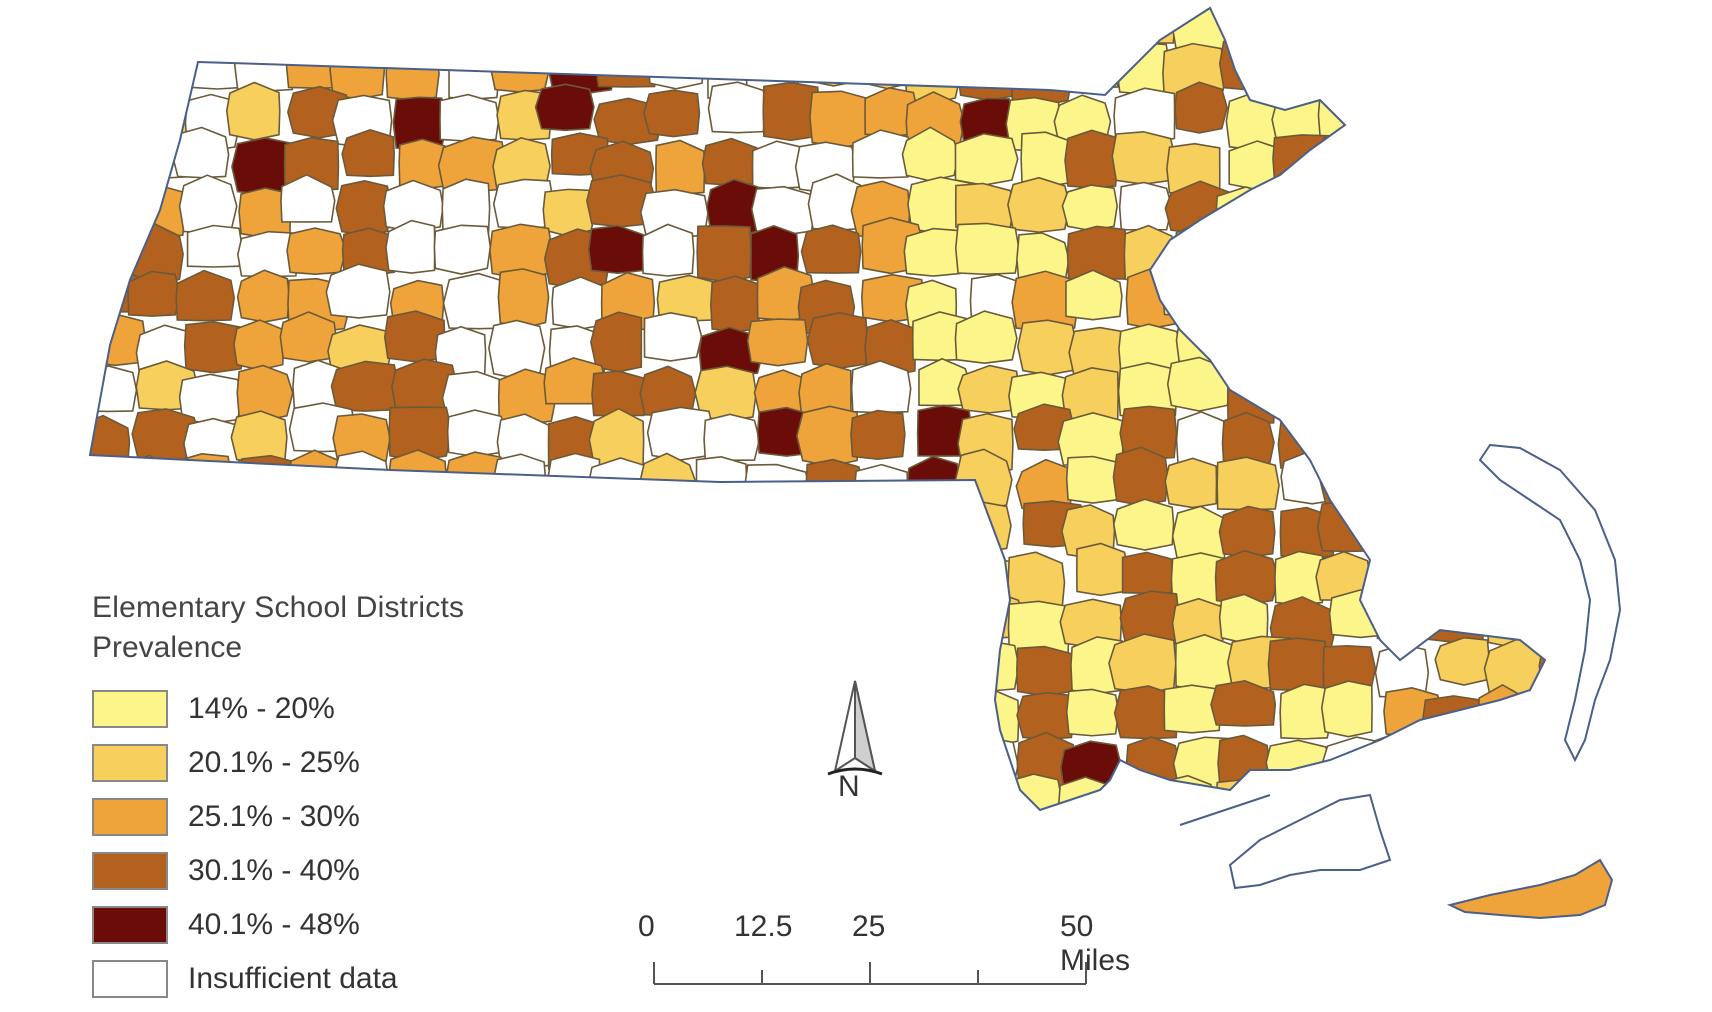  What do you see at coordinates (763, 926) in the screenshot?
I see `scale-label-12-5: 12.5` at bounding box center [763, 926].